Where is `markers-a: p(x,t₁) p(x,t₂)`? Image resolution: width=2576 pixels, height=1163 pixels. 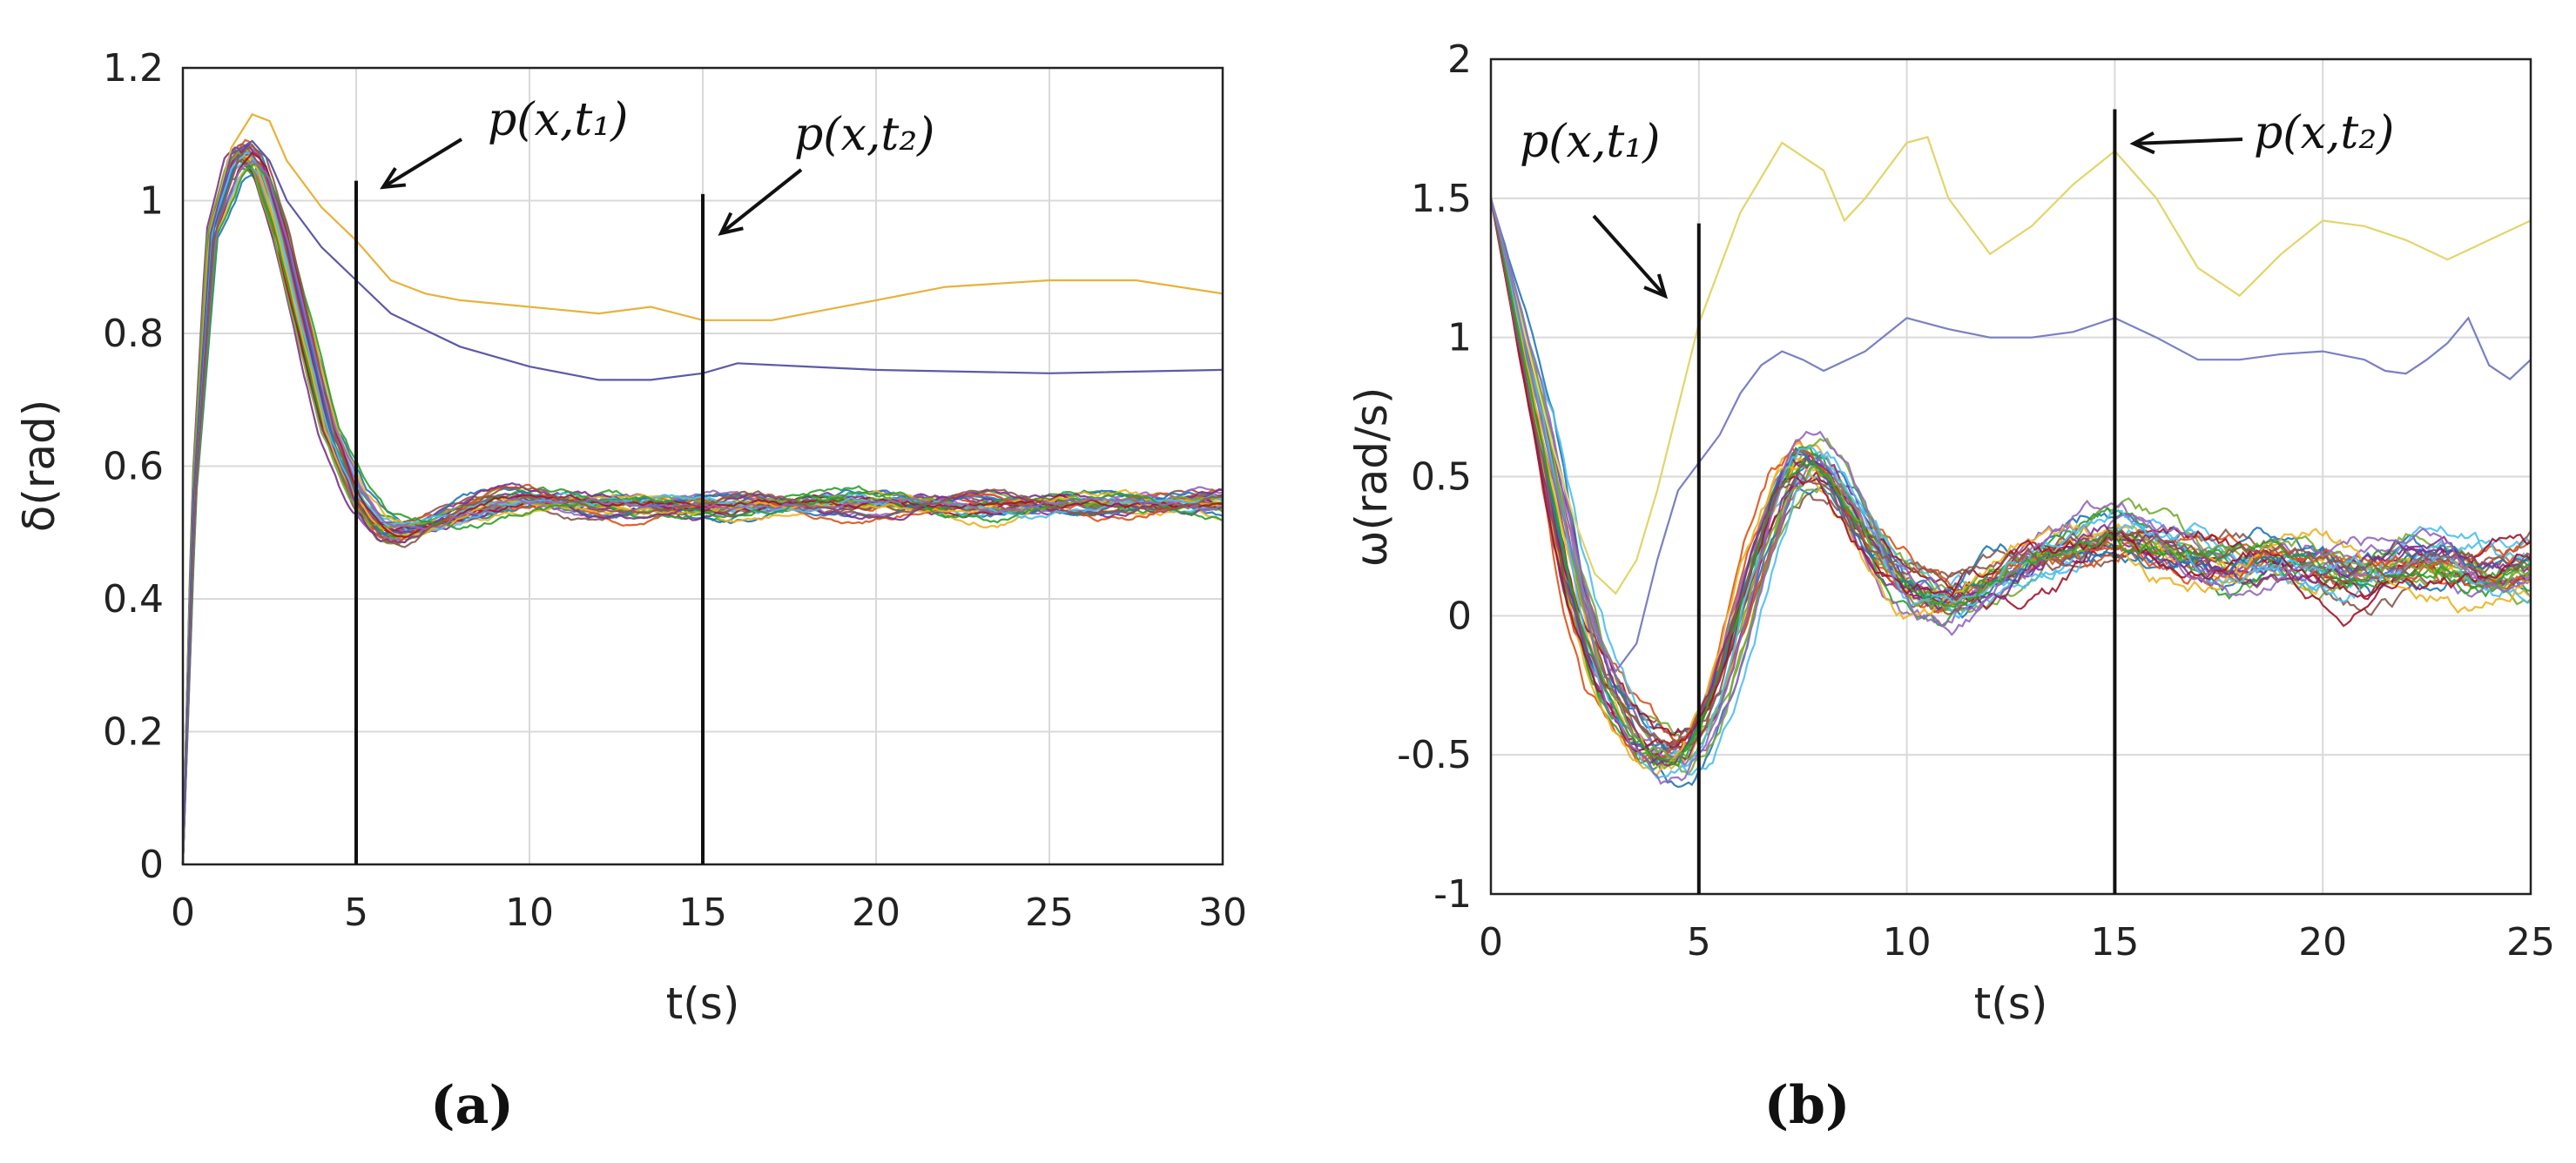
markers-a: p(x,t₁) p(x,t₂) is located at coordinates (644, 479).